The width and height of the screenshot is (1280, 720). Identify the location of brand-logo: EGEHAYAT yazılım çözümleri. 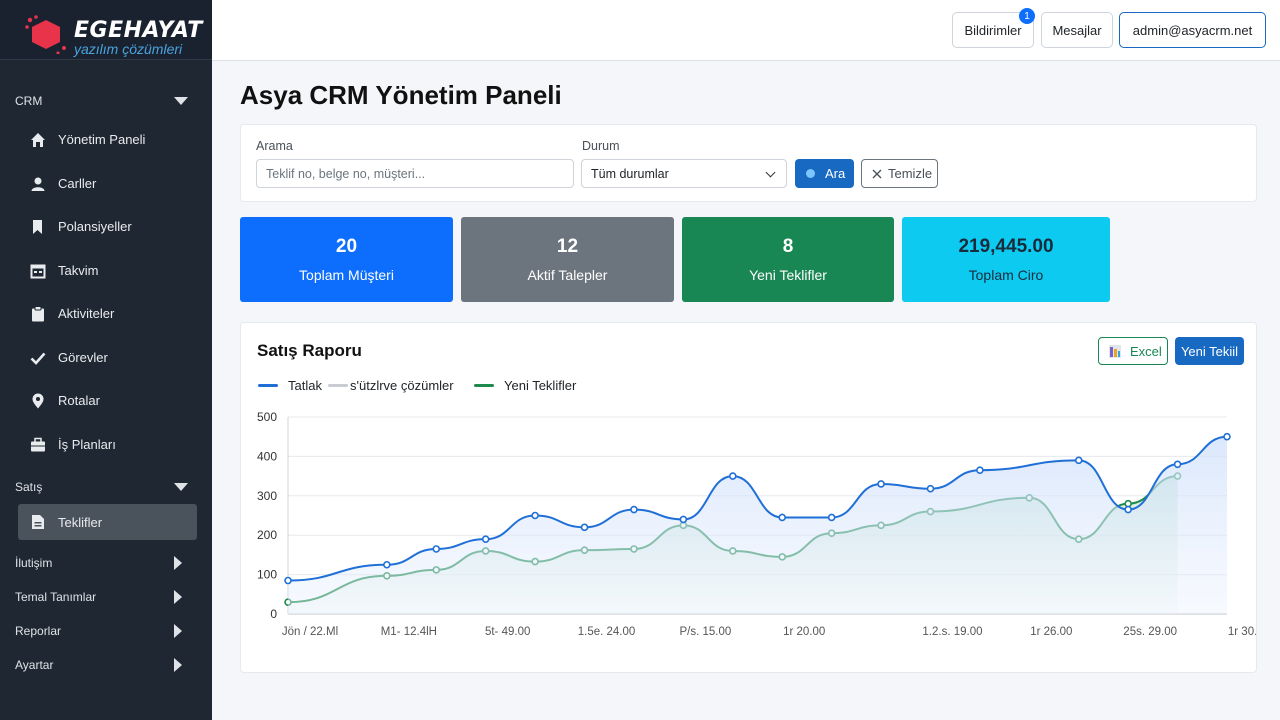
(106, 30).